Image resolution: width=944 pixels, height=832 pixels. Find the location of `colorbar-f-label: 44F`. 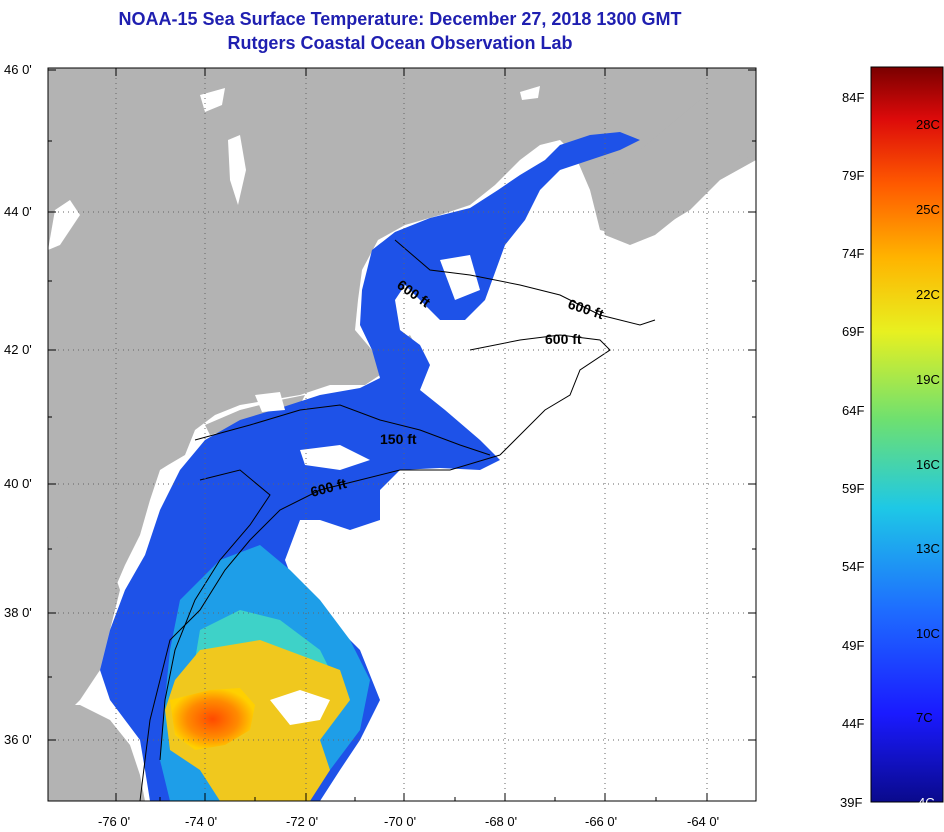

colorbar-f-label: 44F is located at coordinates (853, 723).